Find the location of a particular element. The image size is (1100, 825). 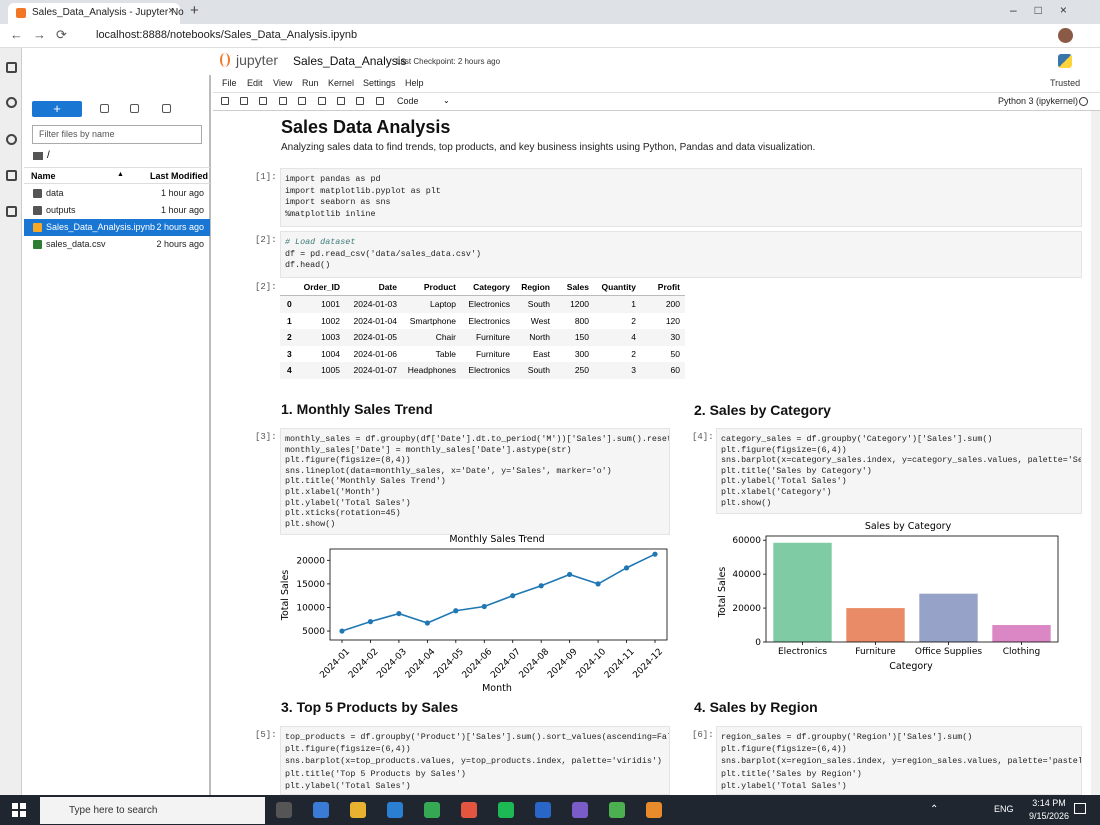

y-tick-label: 40000 is located at coordinates (746, 575).